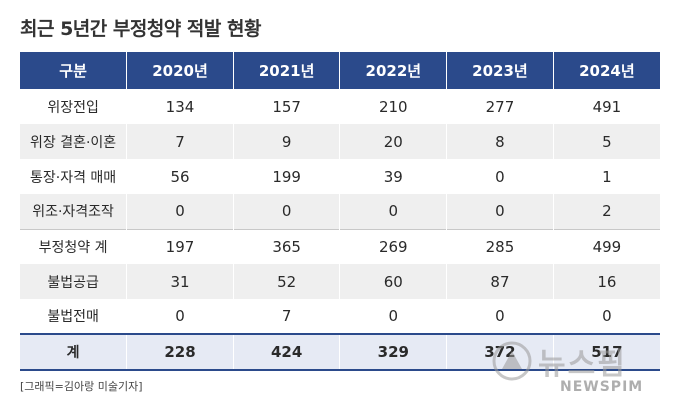  I want to click on newspim-logo-icon, so click(512, 361).